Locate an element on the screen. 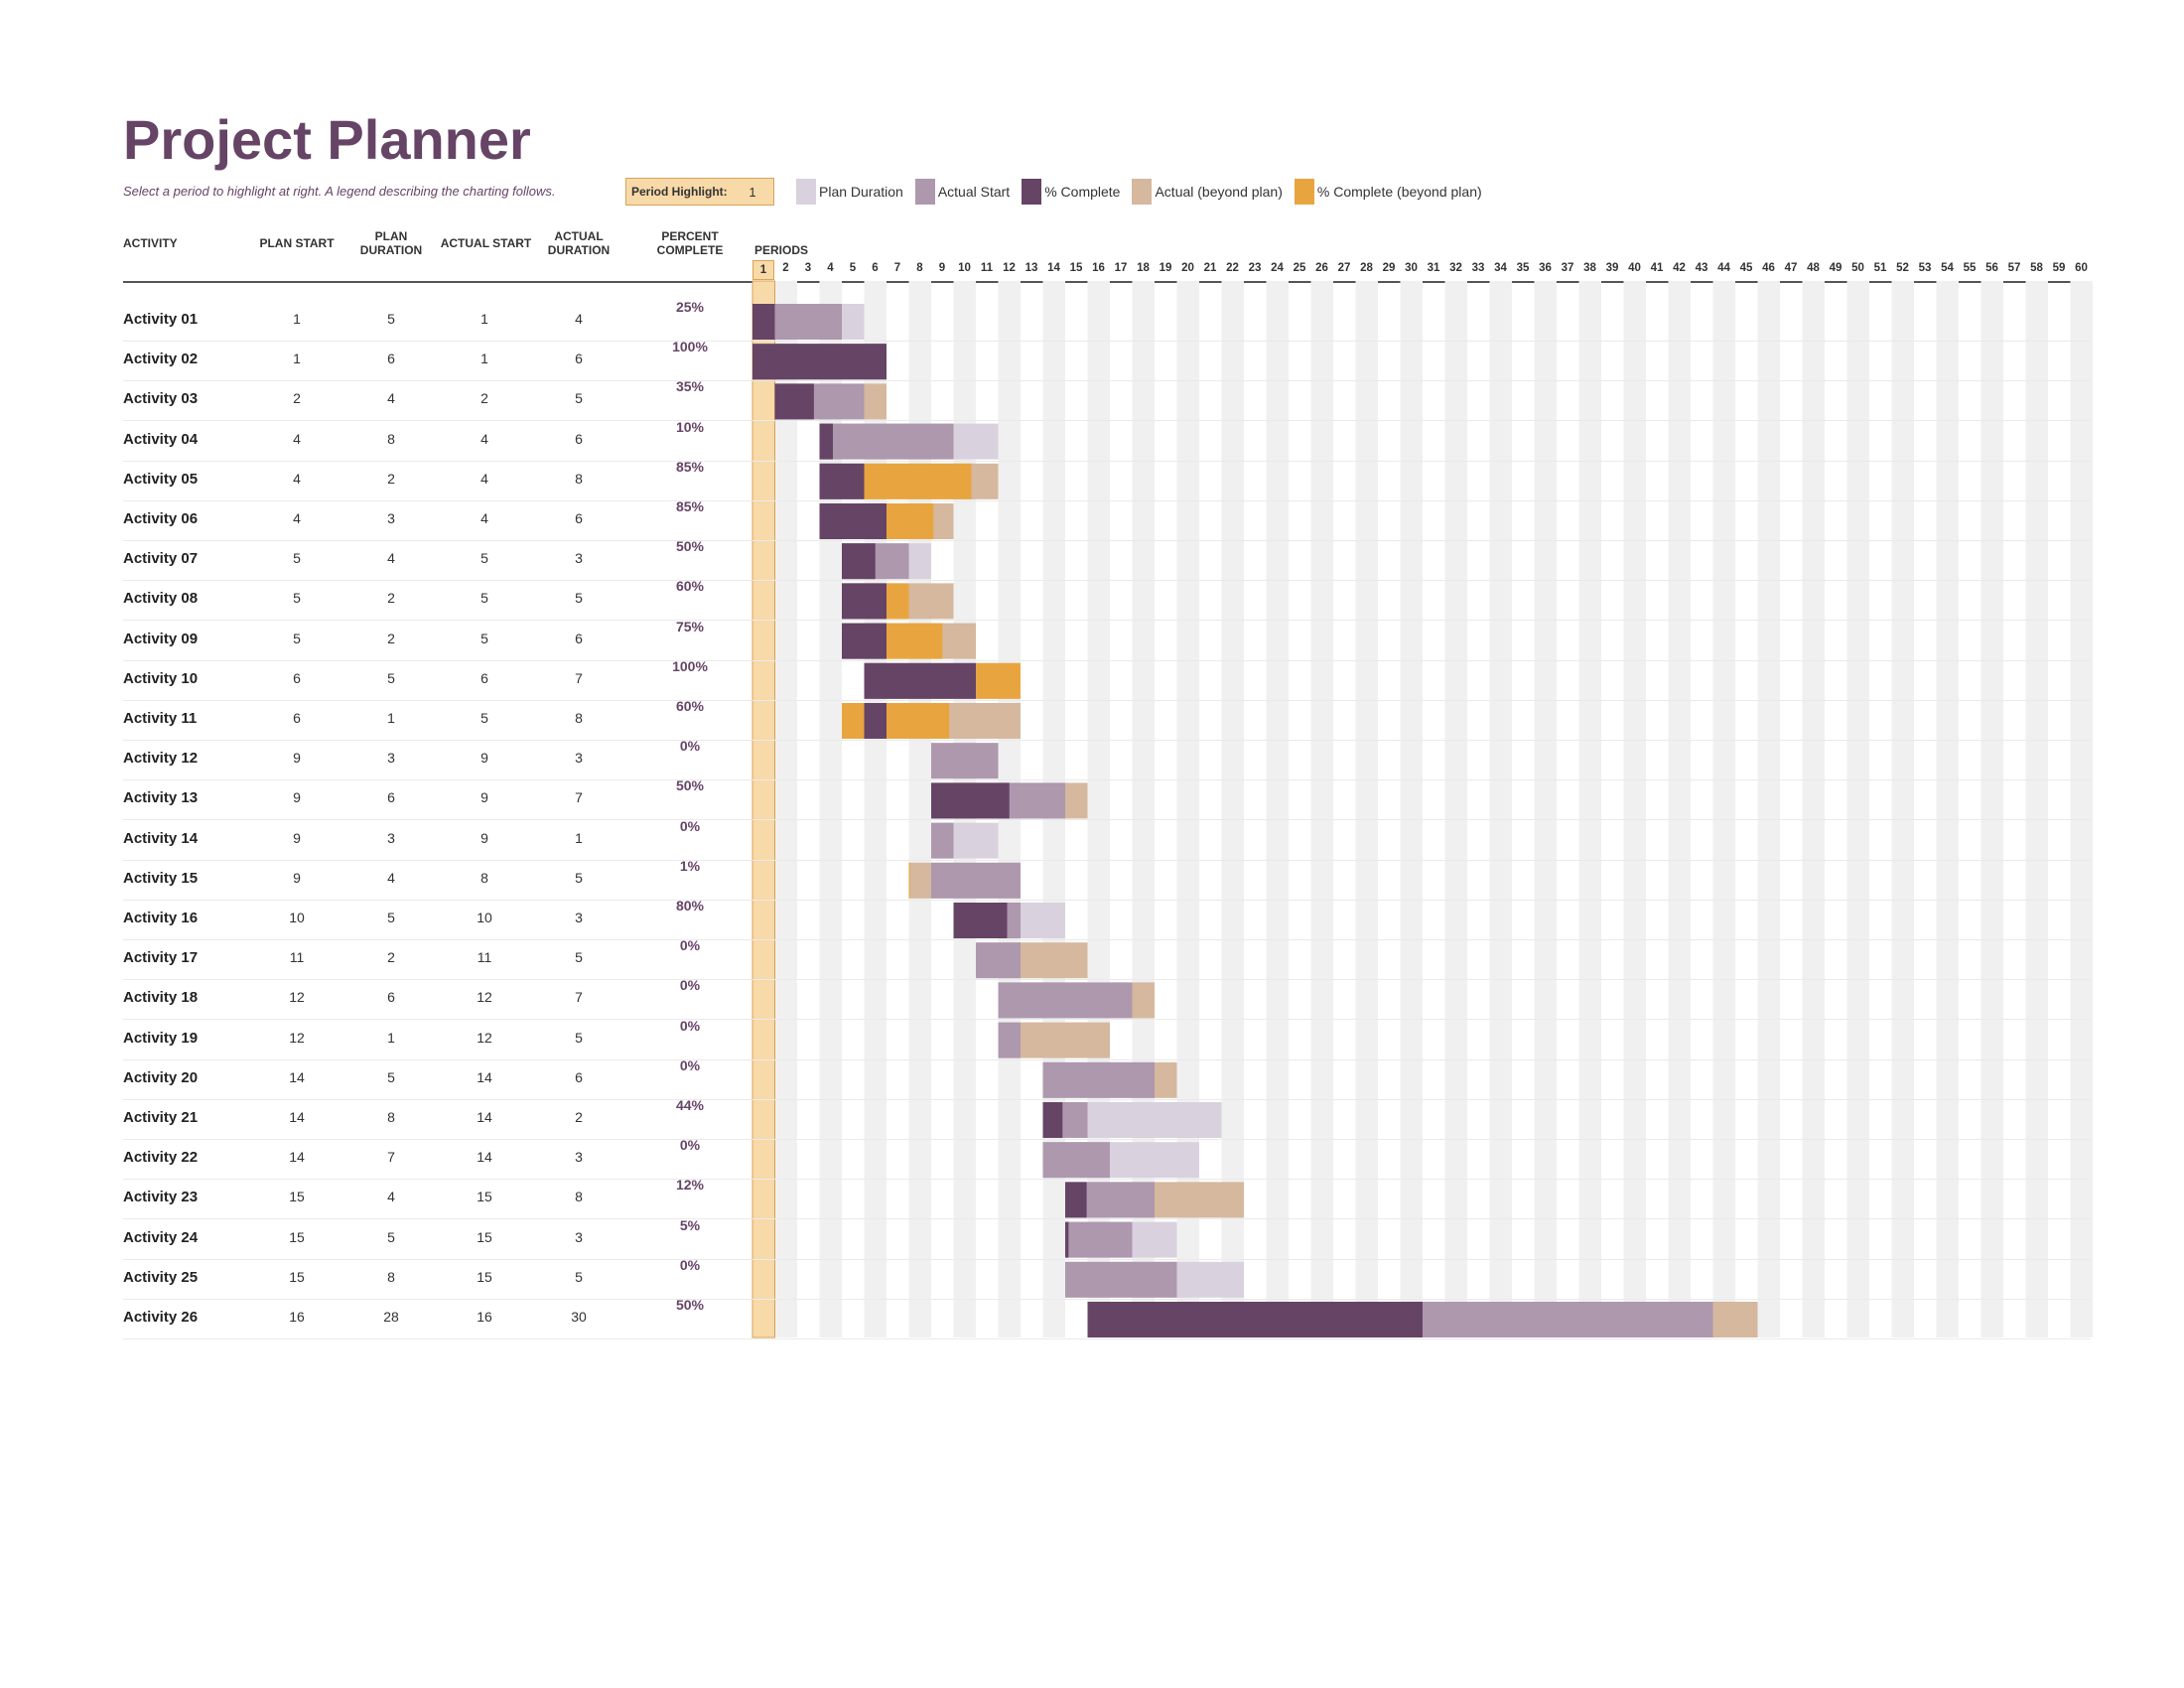 The height and width of the screenshot is (1688, 2184). period-number: 3 is located at coordinates (808, 268).